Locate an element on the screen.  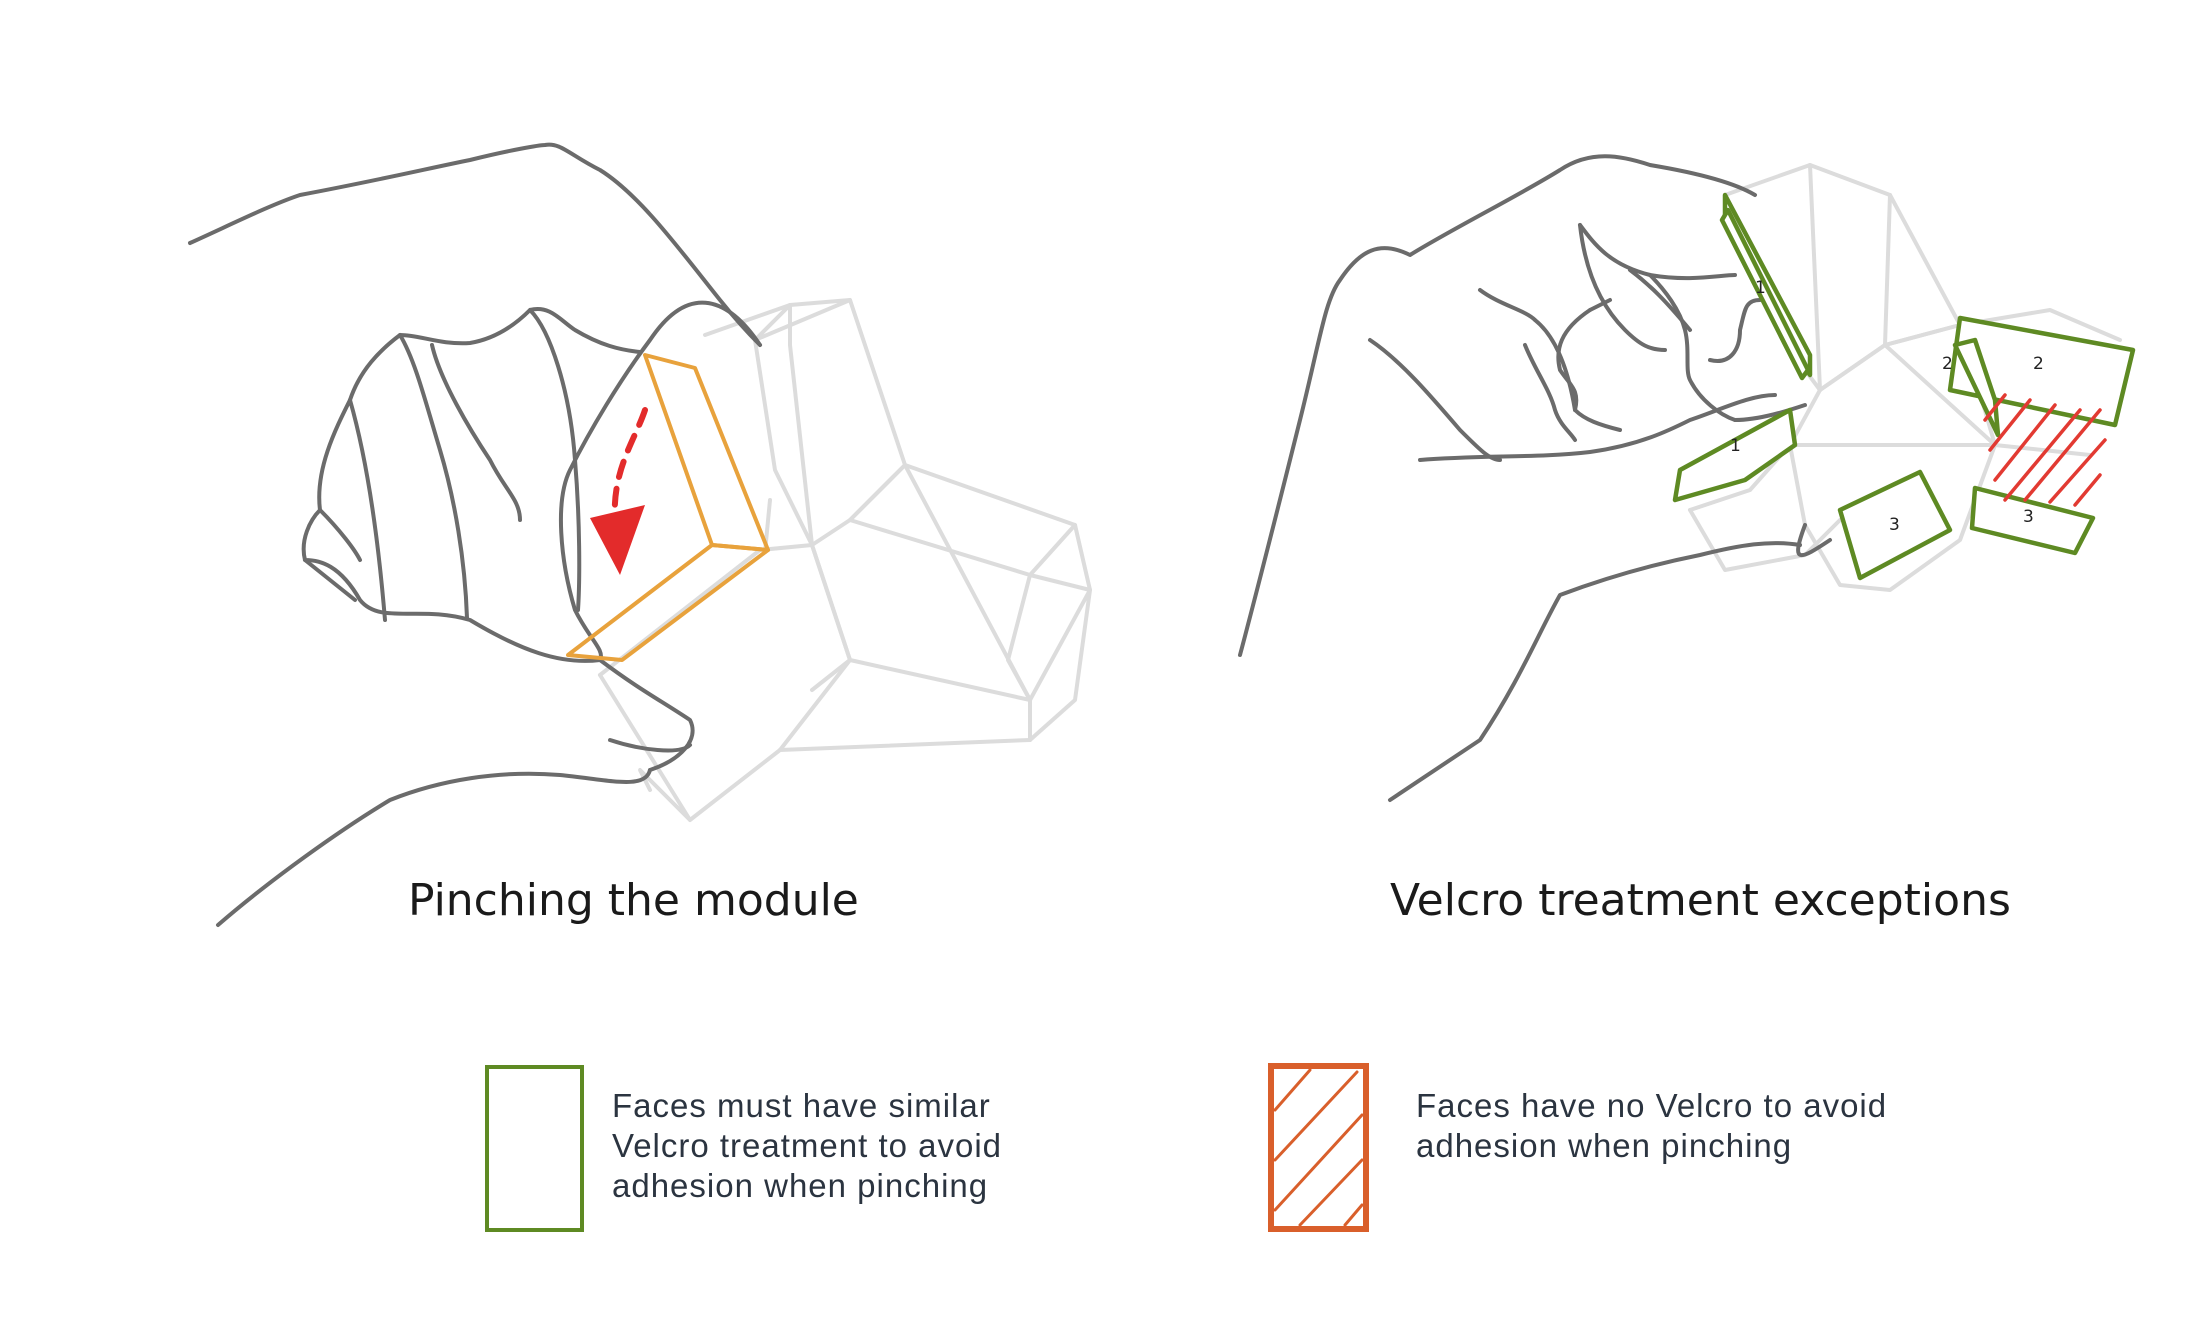
face-number-2b: 2 is located at coordinates (2038, 364).